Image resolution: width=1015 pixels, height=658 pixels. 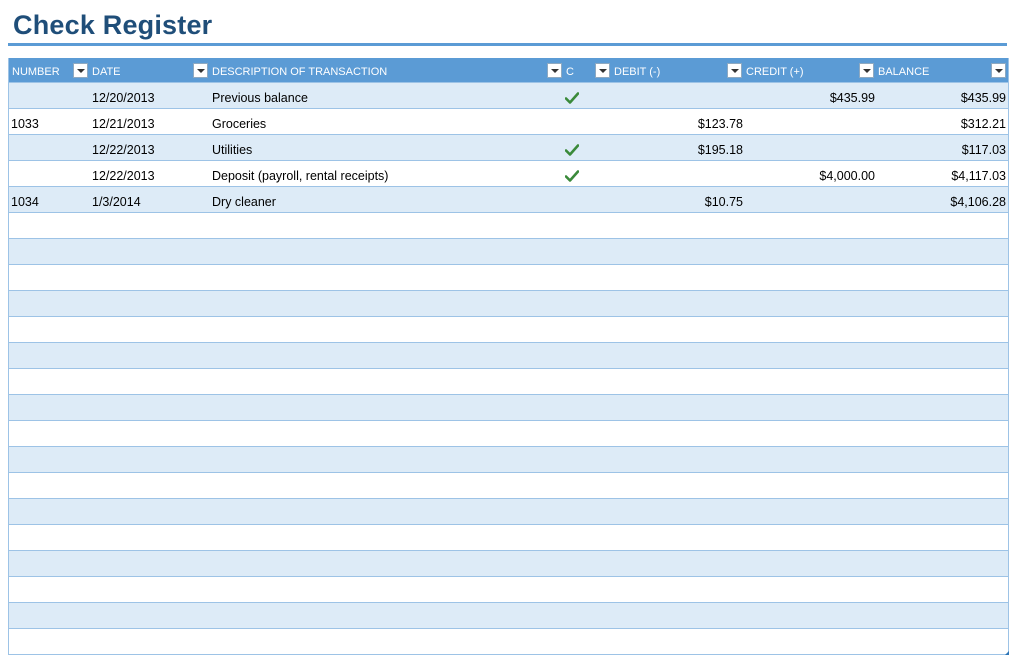 What do you see at coordinates (300, 72) in the screenshot?
I see `column-header-description: DESCRIPTION OF TRANSACTION` at bounding box center [300, 72].